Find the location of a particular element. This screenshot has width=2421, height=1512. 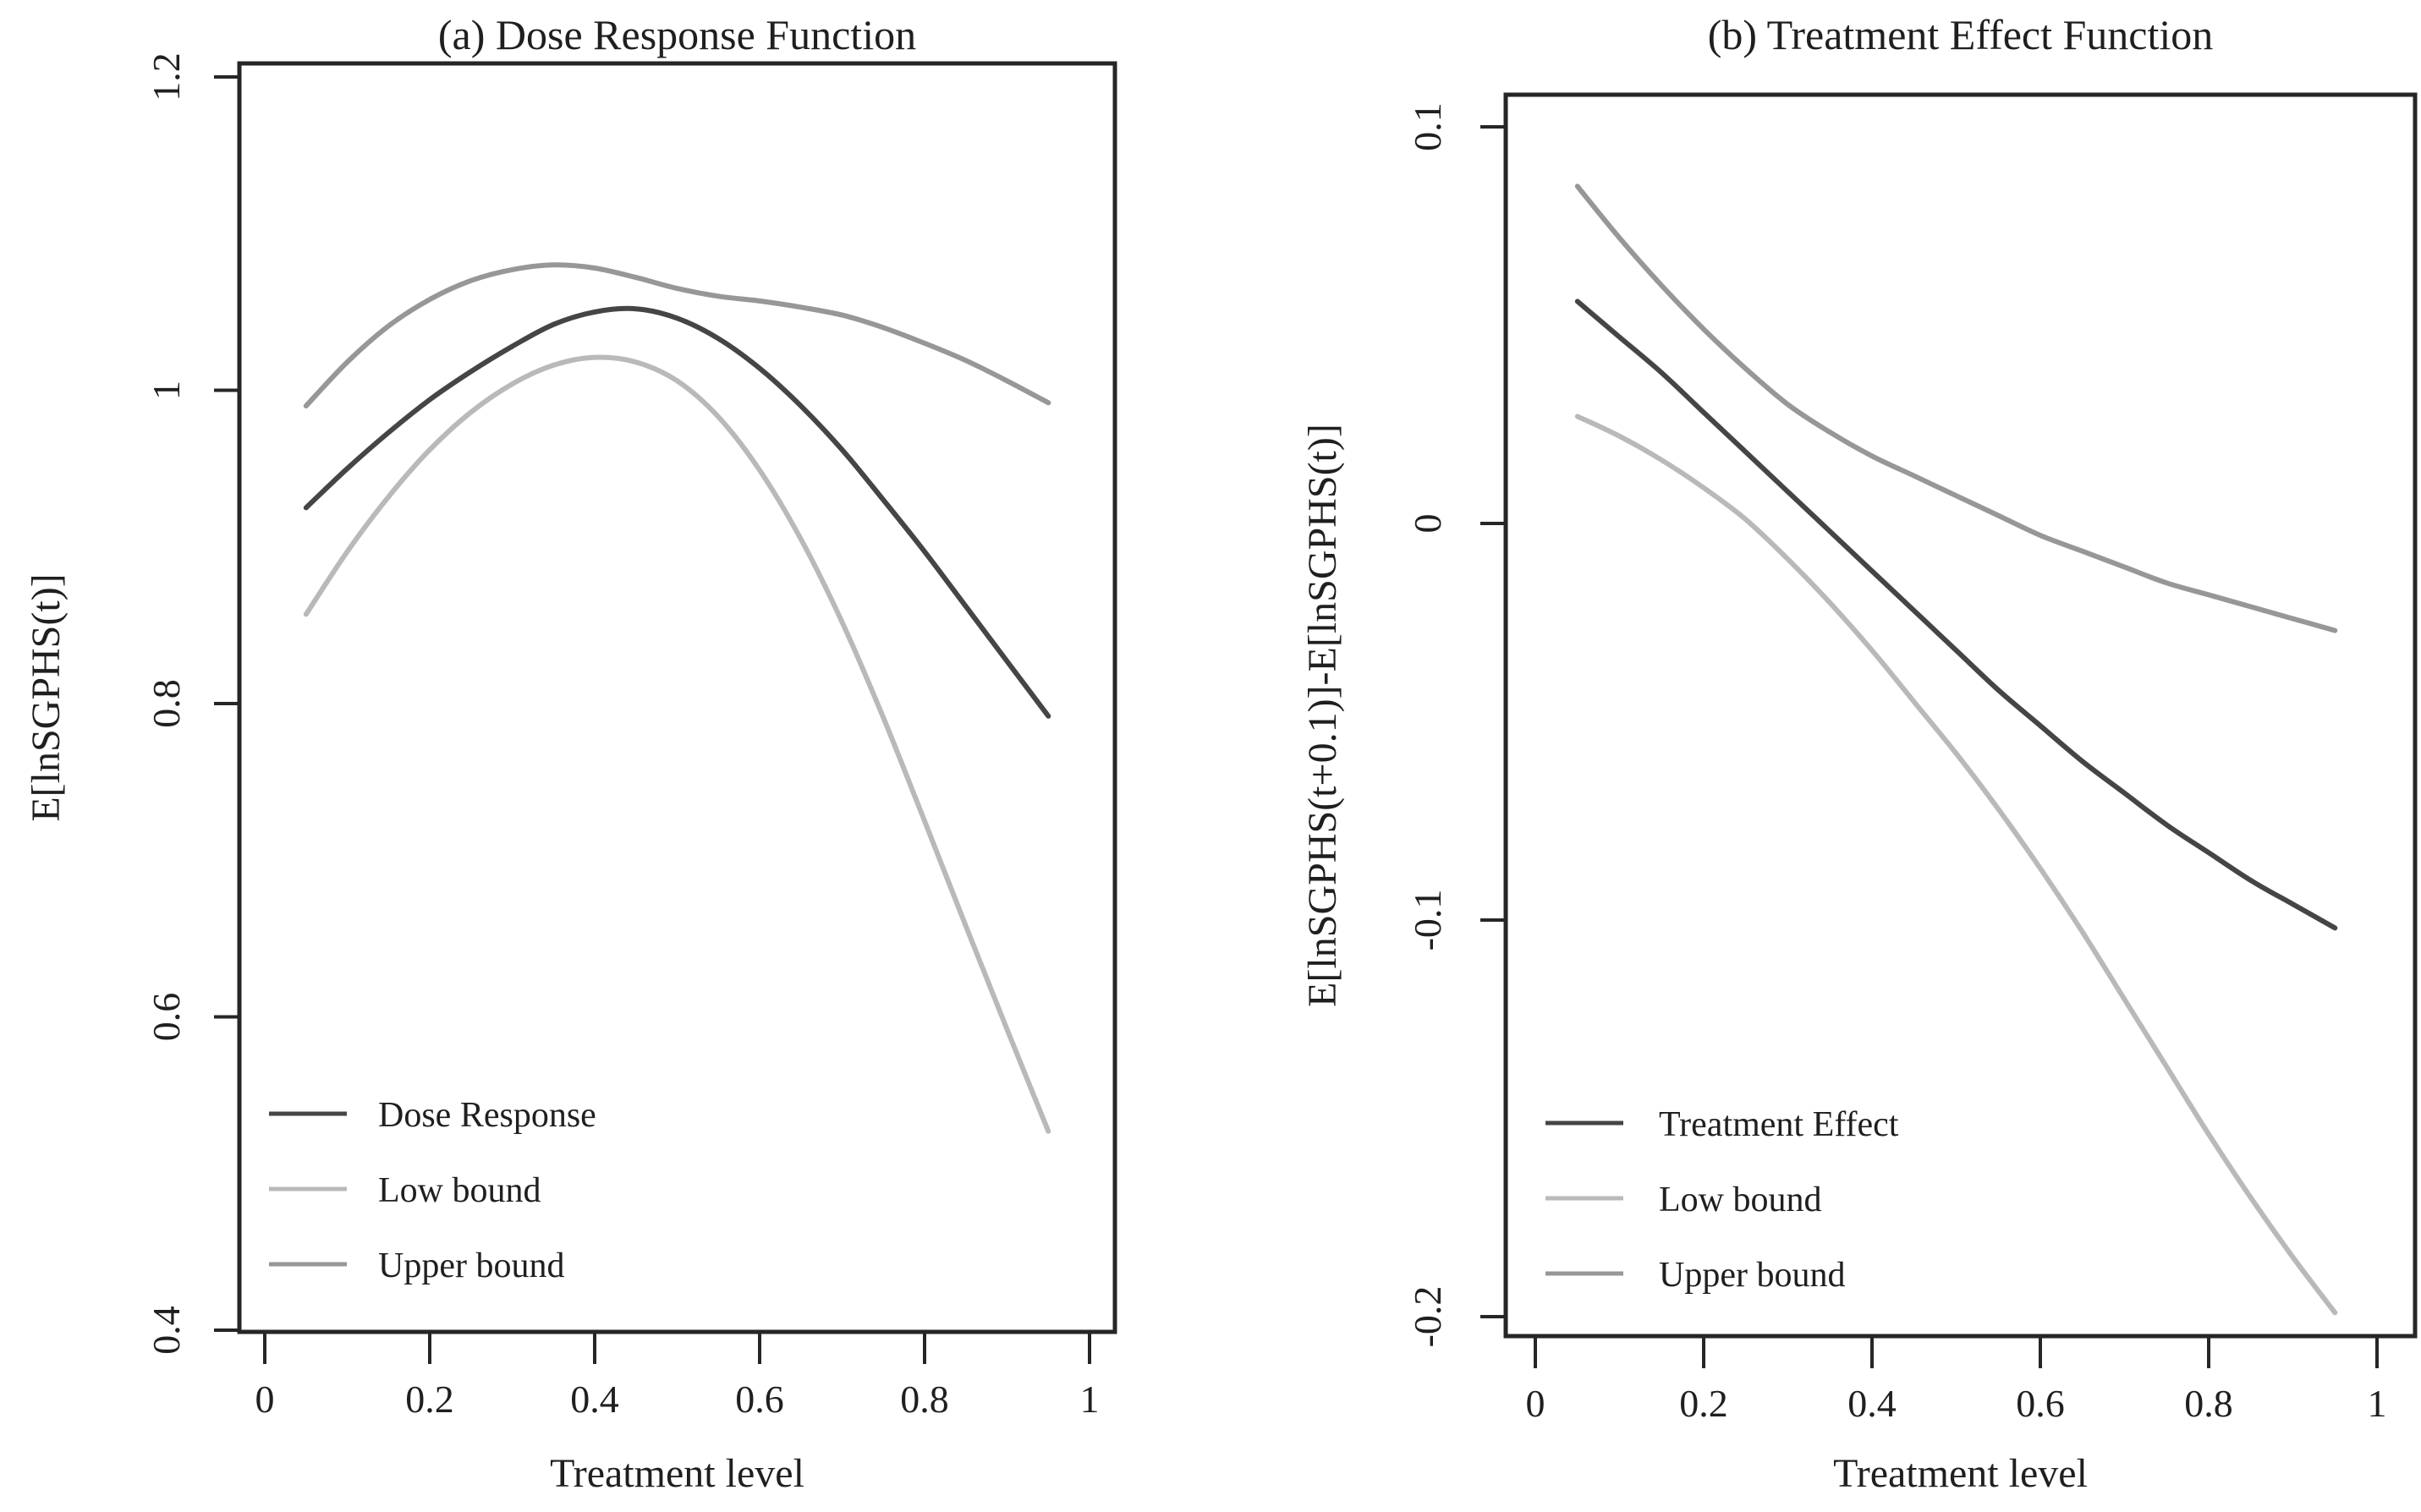

y-tick-label: -0.2 is located at coordinates (1427, 1317).